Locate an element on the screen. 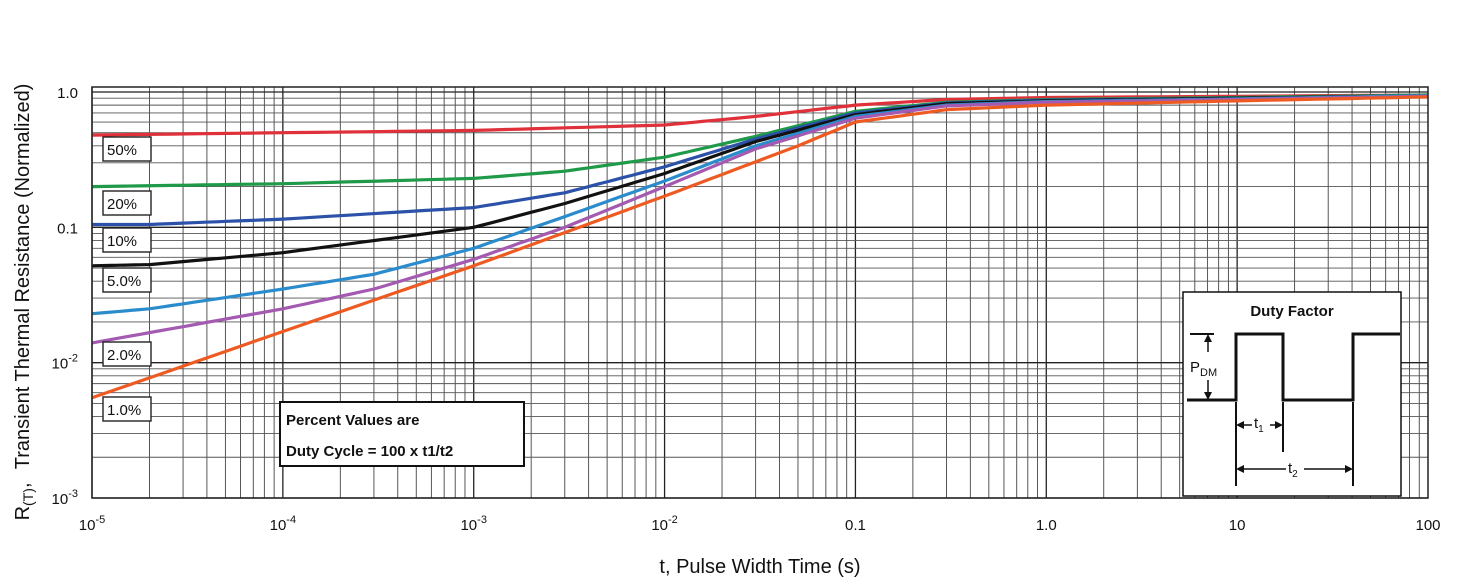 Image resolution: width=1461 pixels, height=587 pixels. curve-labels: 50% 20% 10% 5.0% 2.0% 1.0% is located at coordinates (127, 279).